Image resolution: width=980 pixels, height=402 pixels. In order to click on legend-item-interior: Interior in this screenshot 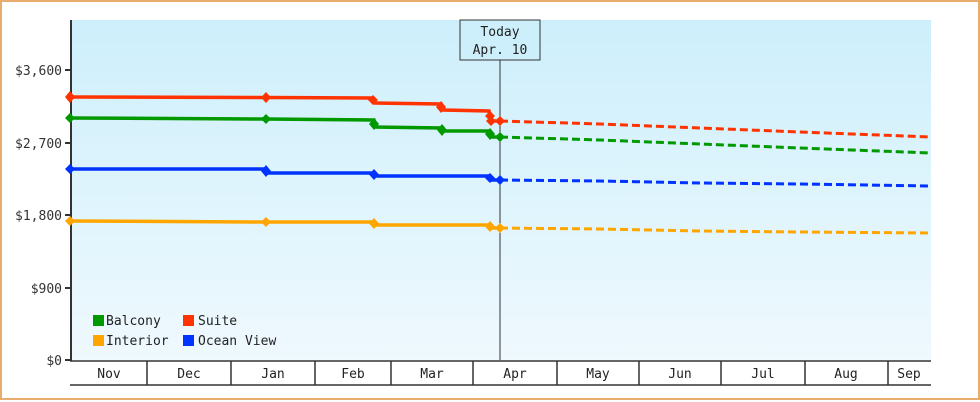, I will do `click(131, 341)`.